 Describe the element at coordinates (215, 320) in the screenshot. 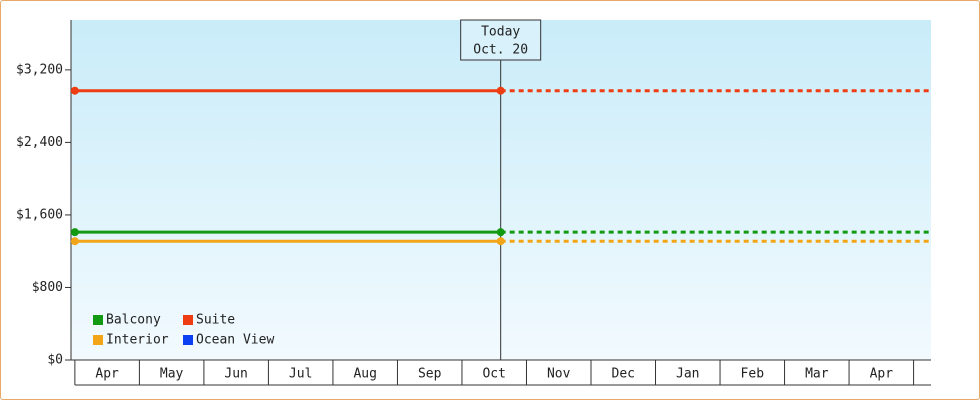

I see `legend-label: Suite` at that location.